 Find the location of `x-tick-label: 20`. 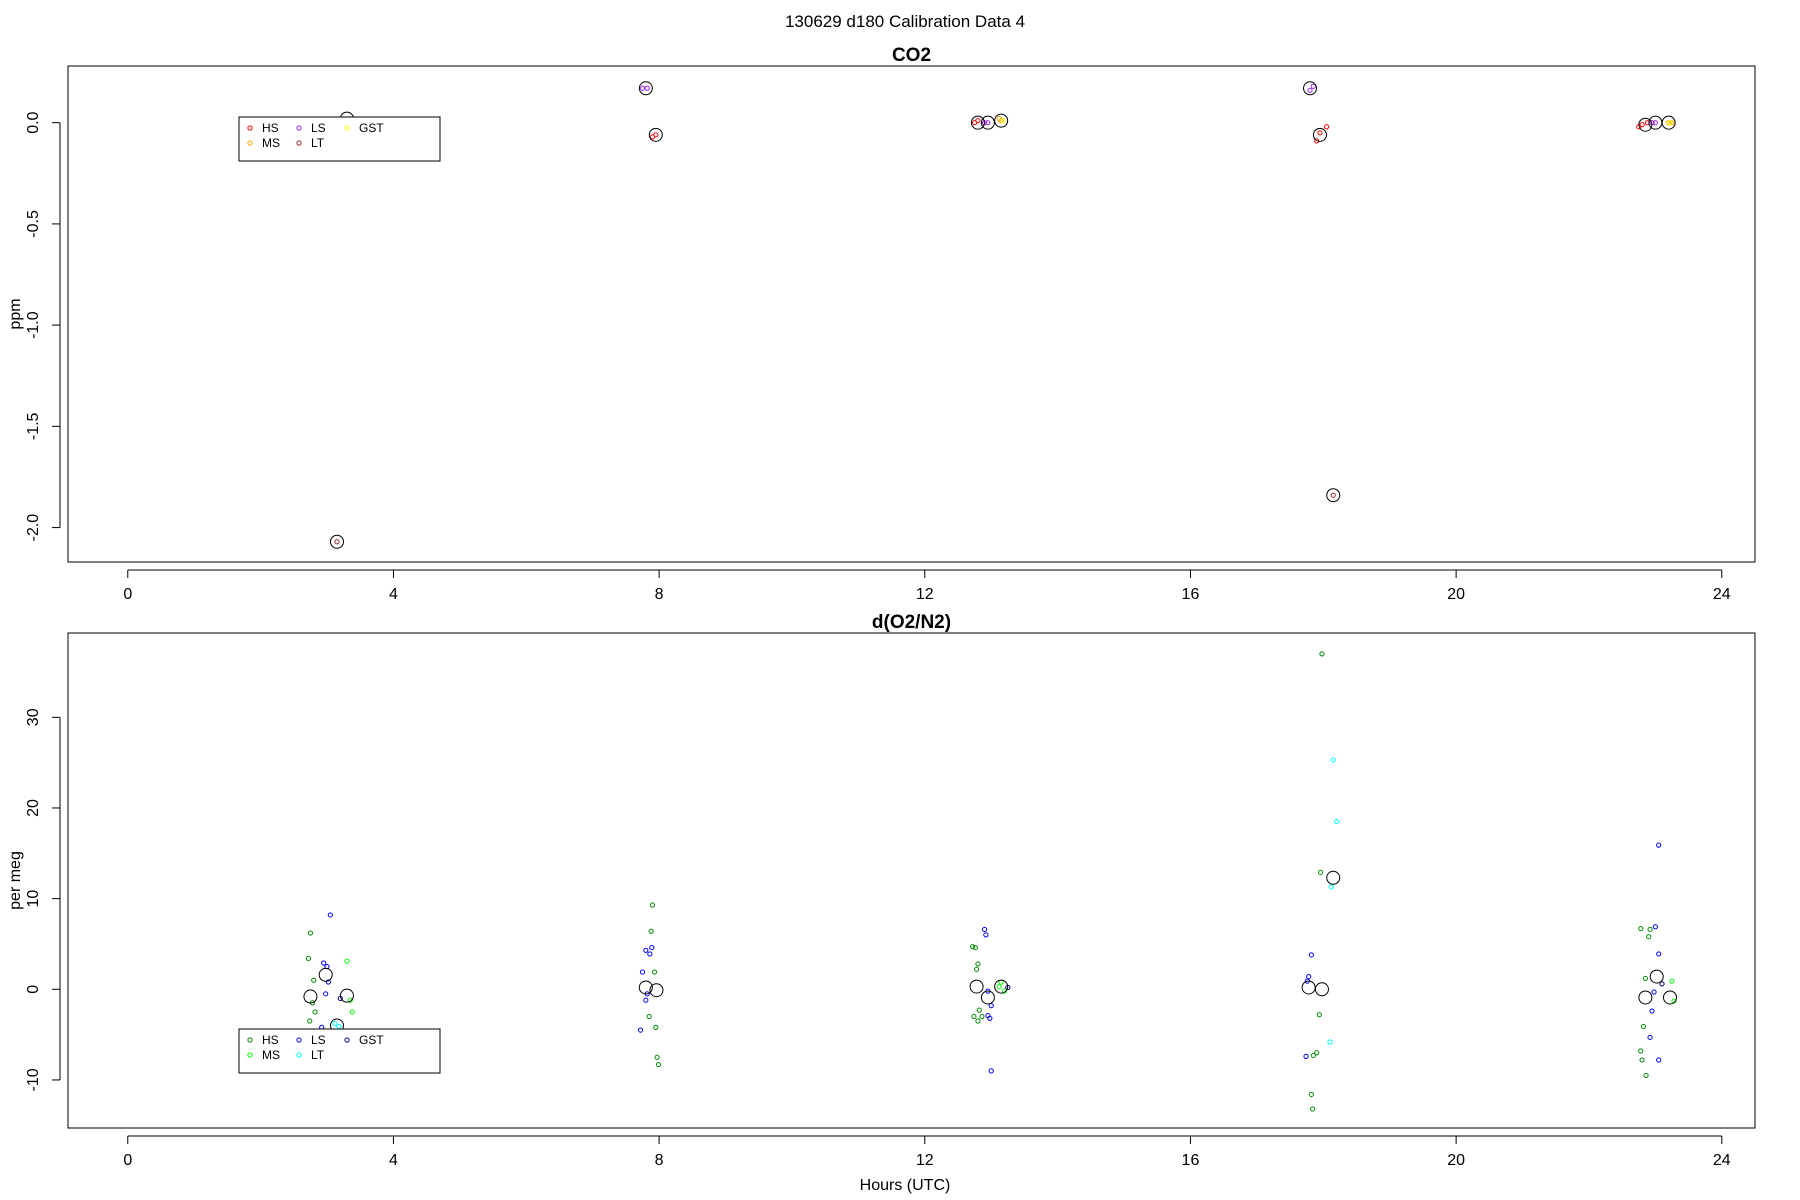

x-tick-label: 20 is located at coordinates (1456, 1160).